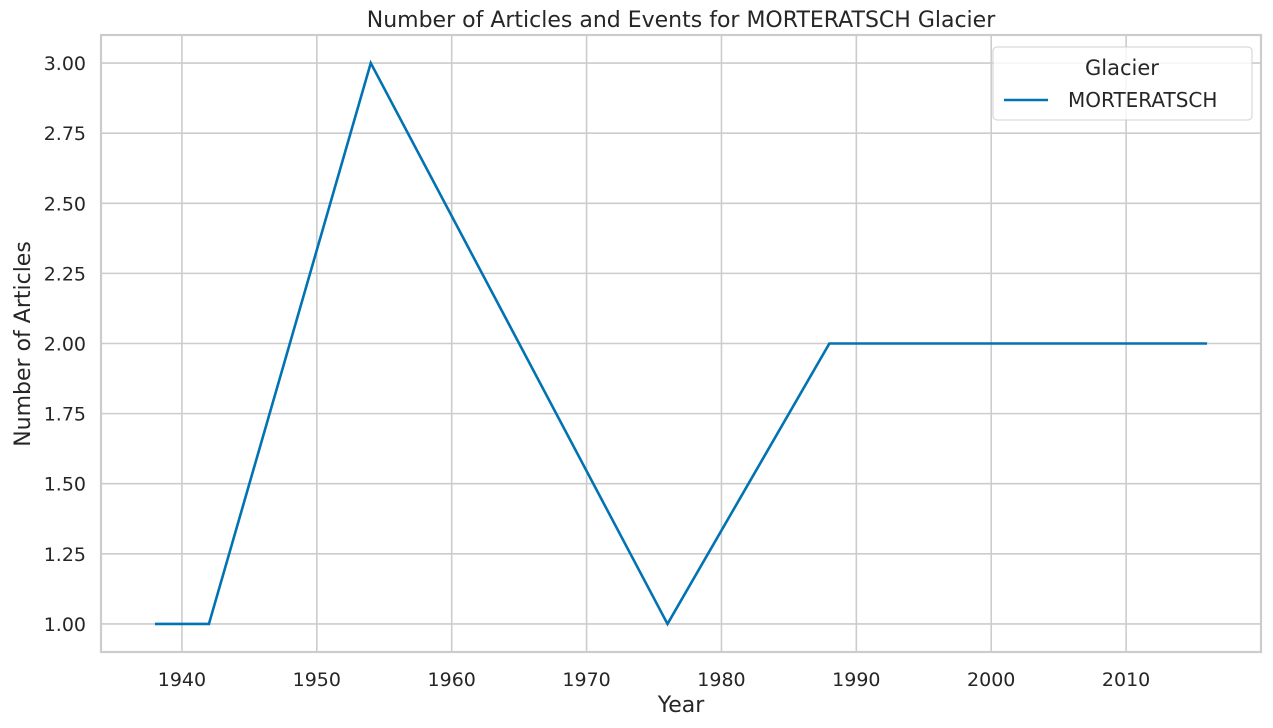  I want to click on x-tick-label: 1960, so click(452, 680).